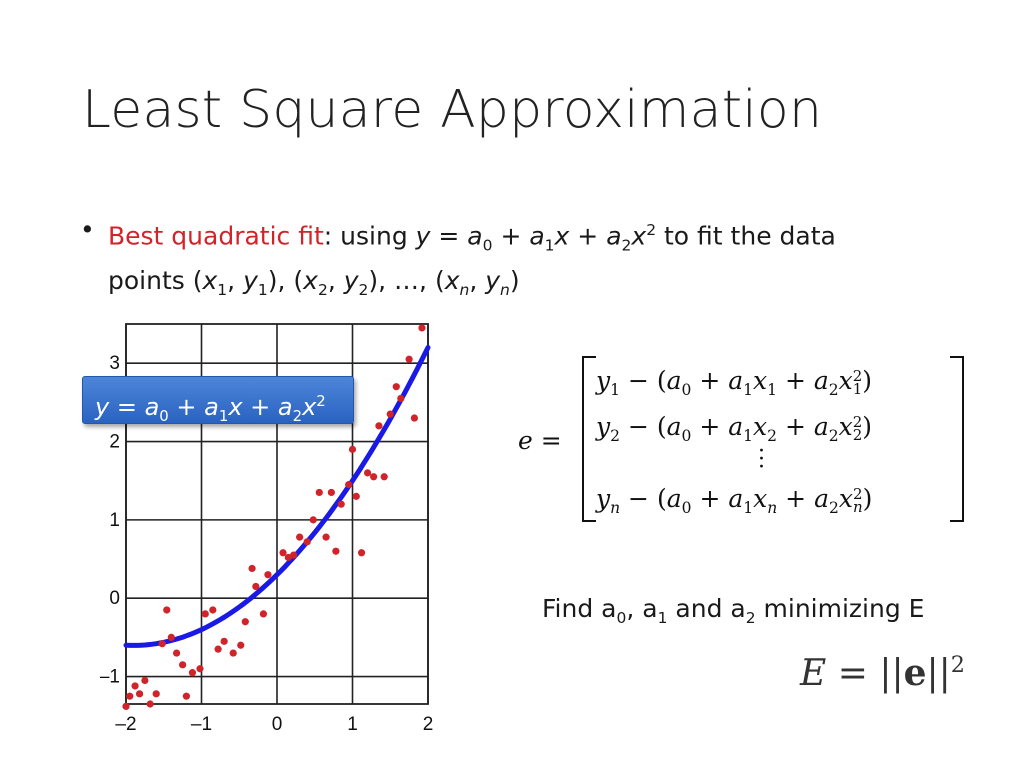  Describe the element at coordinates (734, 382) in the screenshot. I see `error-row-1: y1 − (a0 + a1x1 + a2x 2 1)` at that location.